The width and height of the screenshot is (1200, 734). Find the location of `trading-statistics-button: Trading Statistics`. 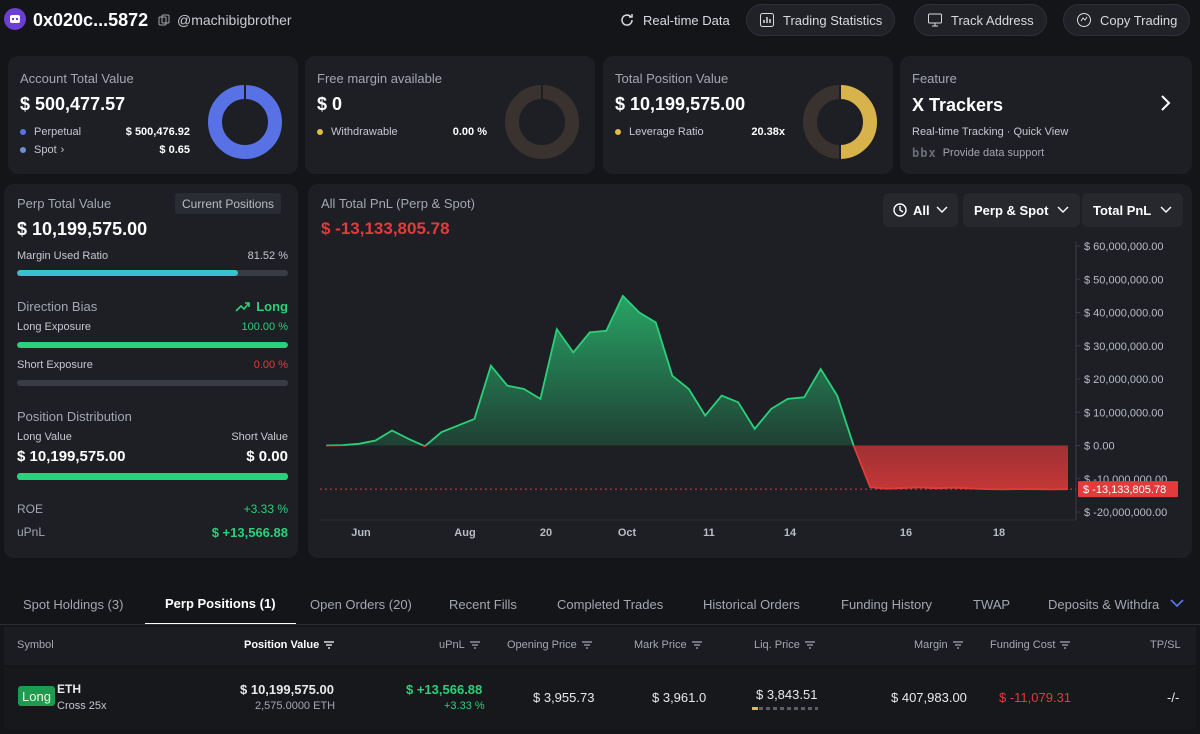

trading-statistics-button: Trading Statistics is located at coordinates (821, 20).